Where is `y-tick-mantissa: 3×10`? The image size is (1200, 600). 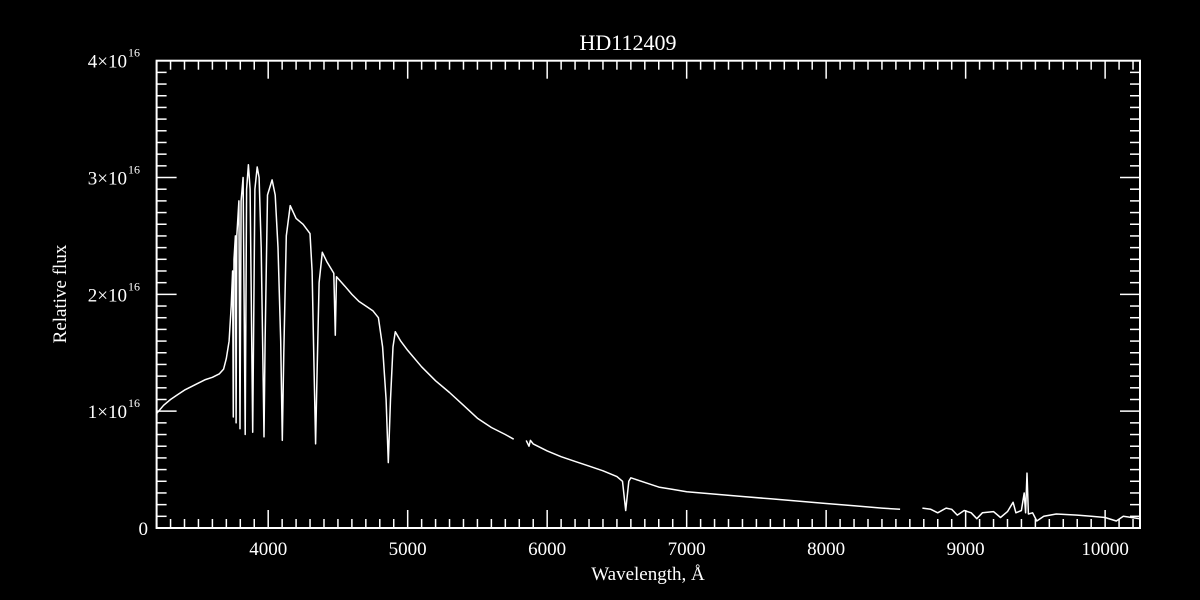
y-tick-mantissa: 3×10 is located at coordinates (107, 179).